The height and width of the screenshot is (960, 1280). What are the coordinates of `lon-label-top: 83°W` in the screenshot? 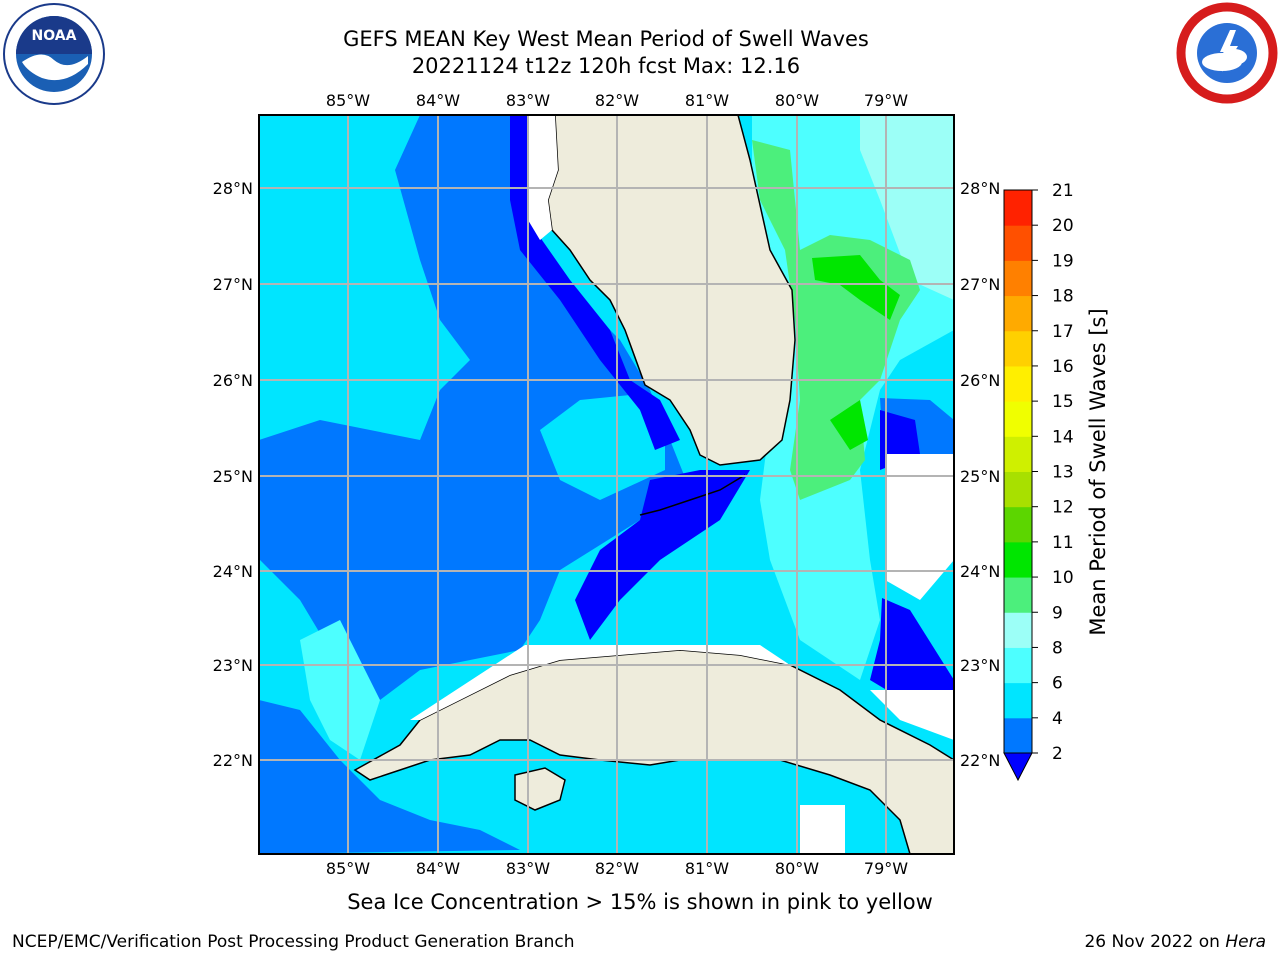 It's located at (528, 100).